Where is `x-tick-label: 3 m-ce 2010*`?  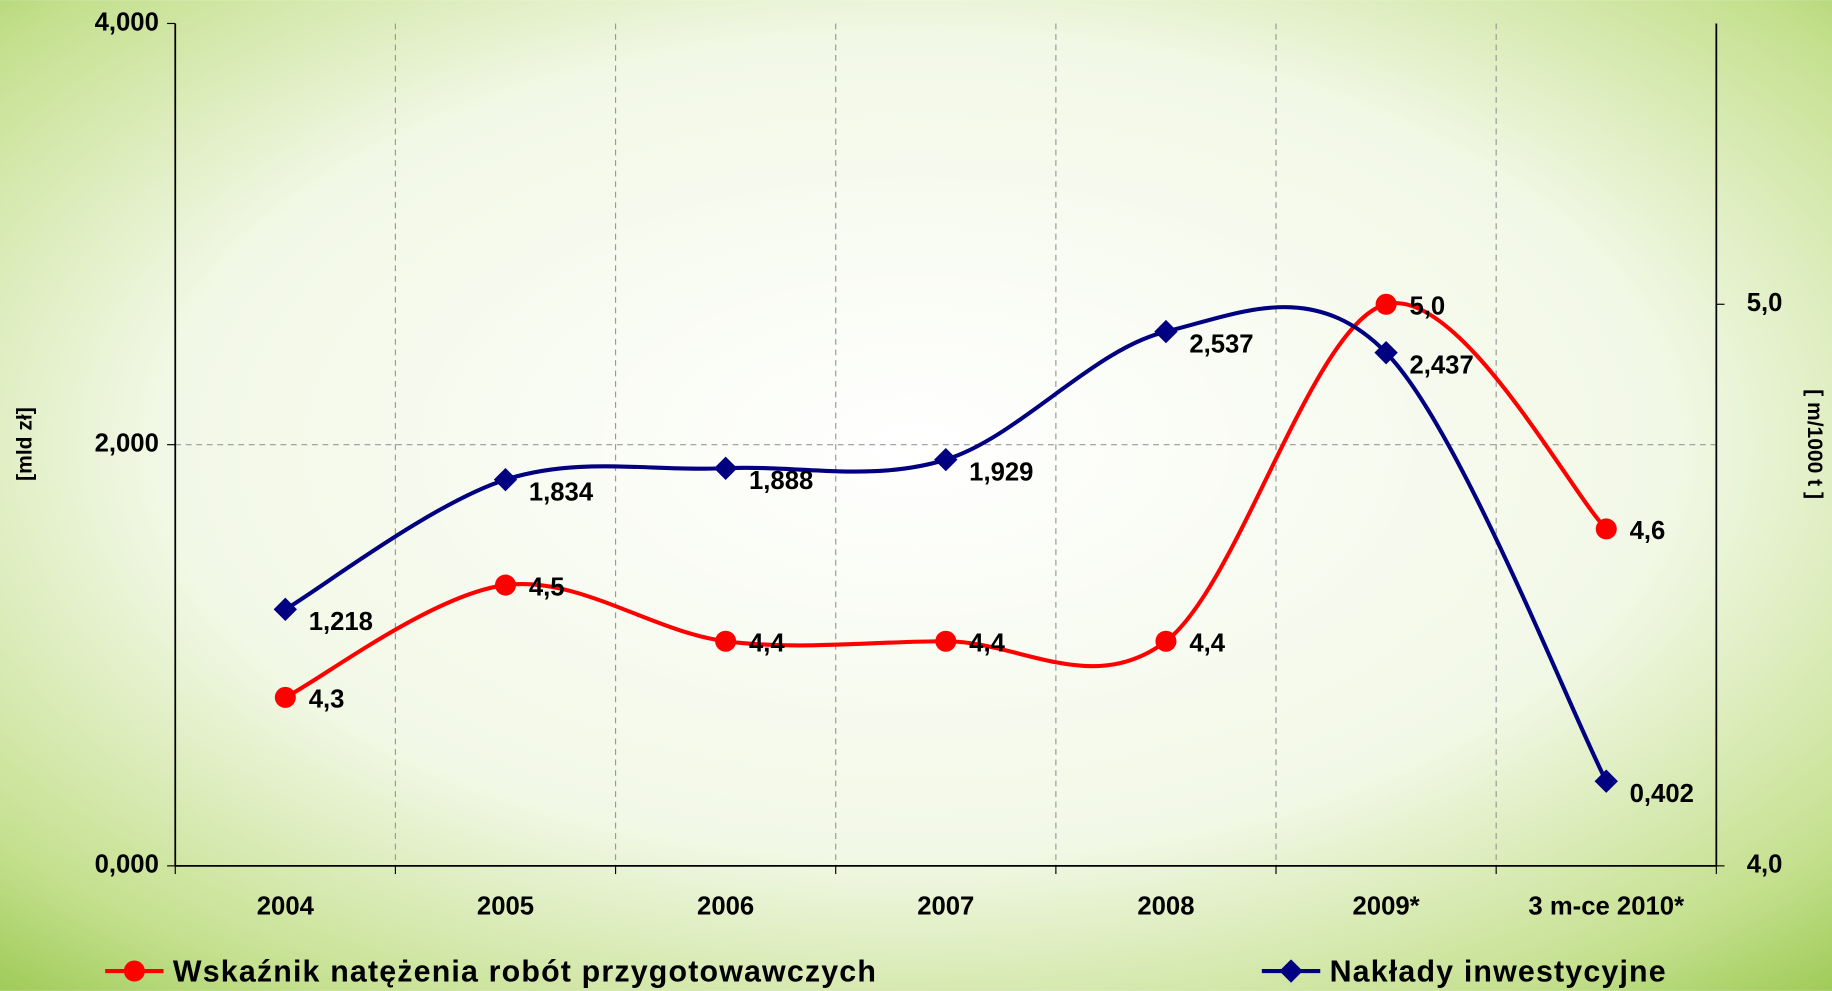
x-tick-label: 3 m-ce 2010* is located at coordinates (1606, 907).